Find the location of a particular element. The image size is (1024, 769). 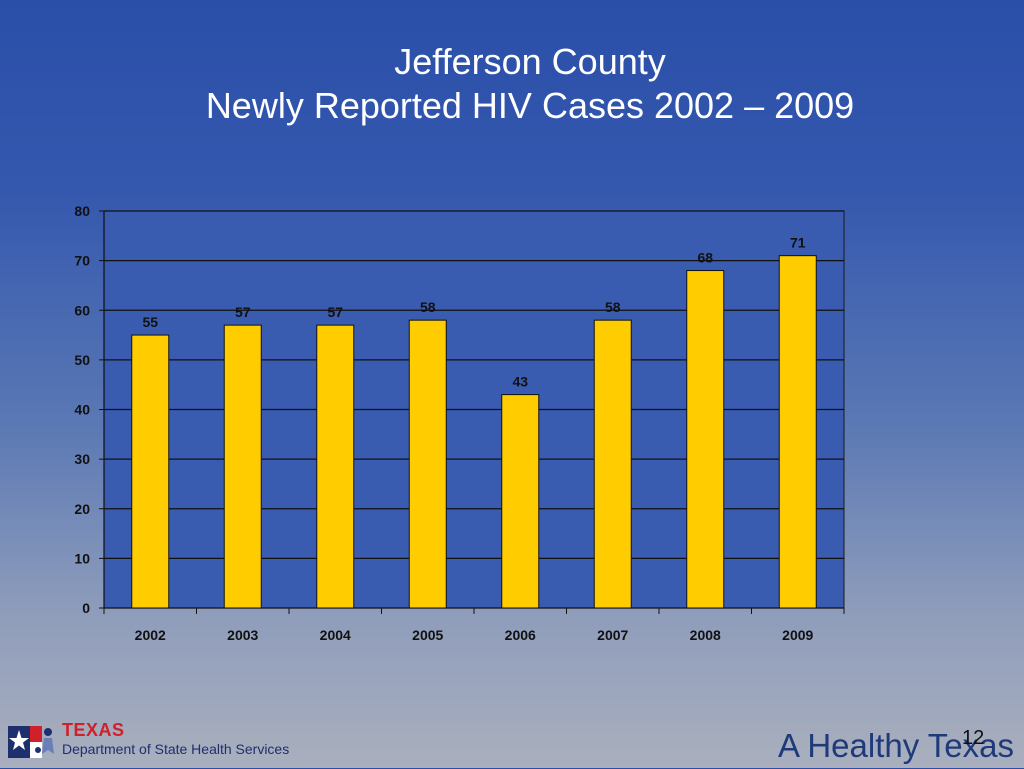

texas-star-logo-icon is located at coordinates (31, 742).